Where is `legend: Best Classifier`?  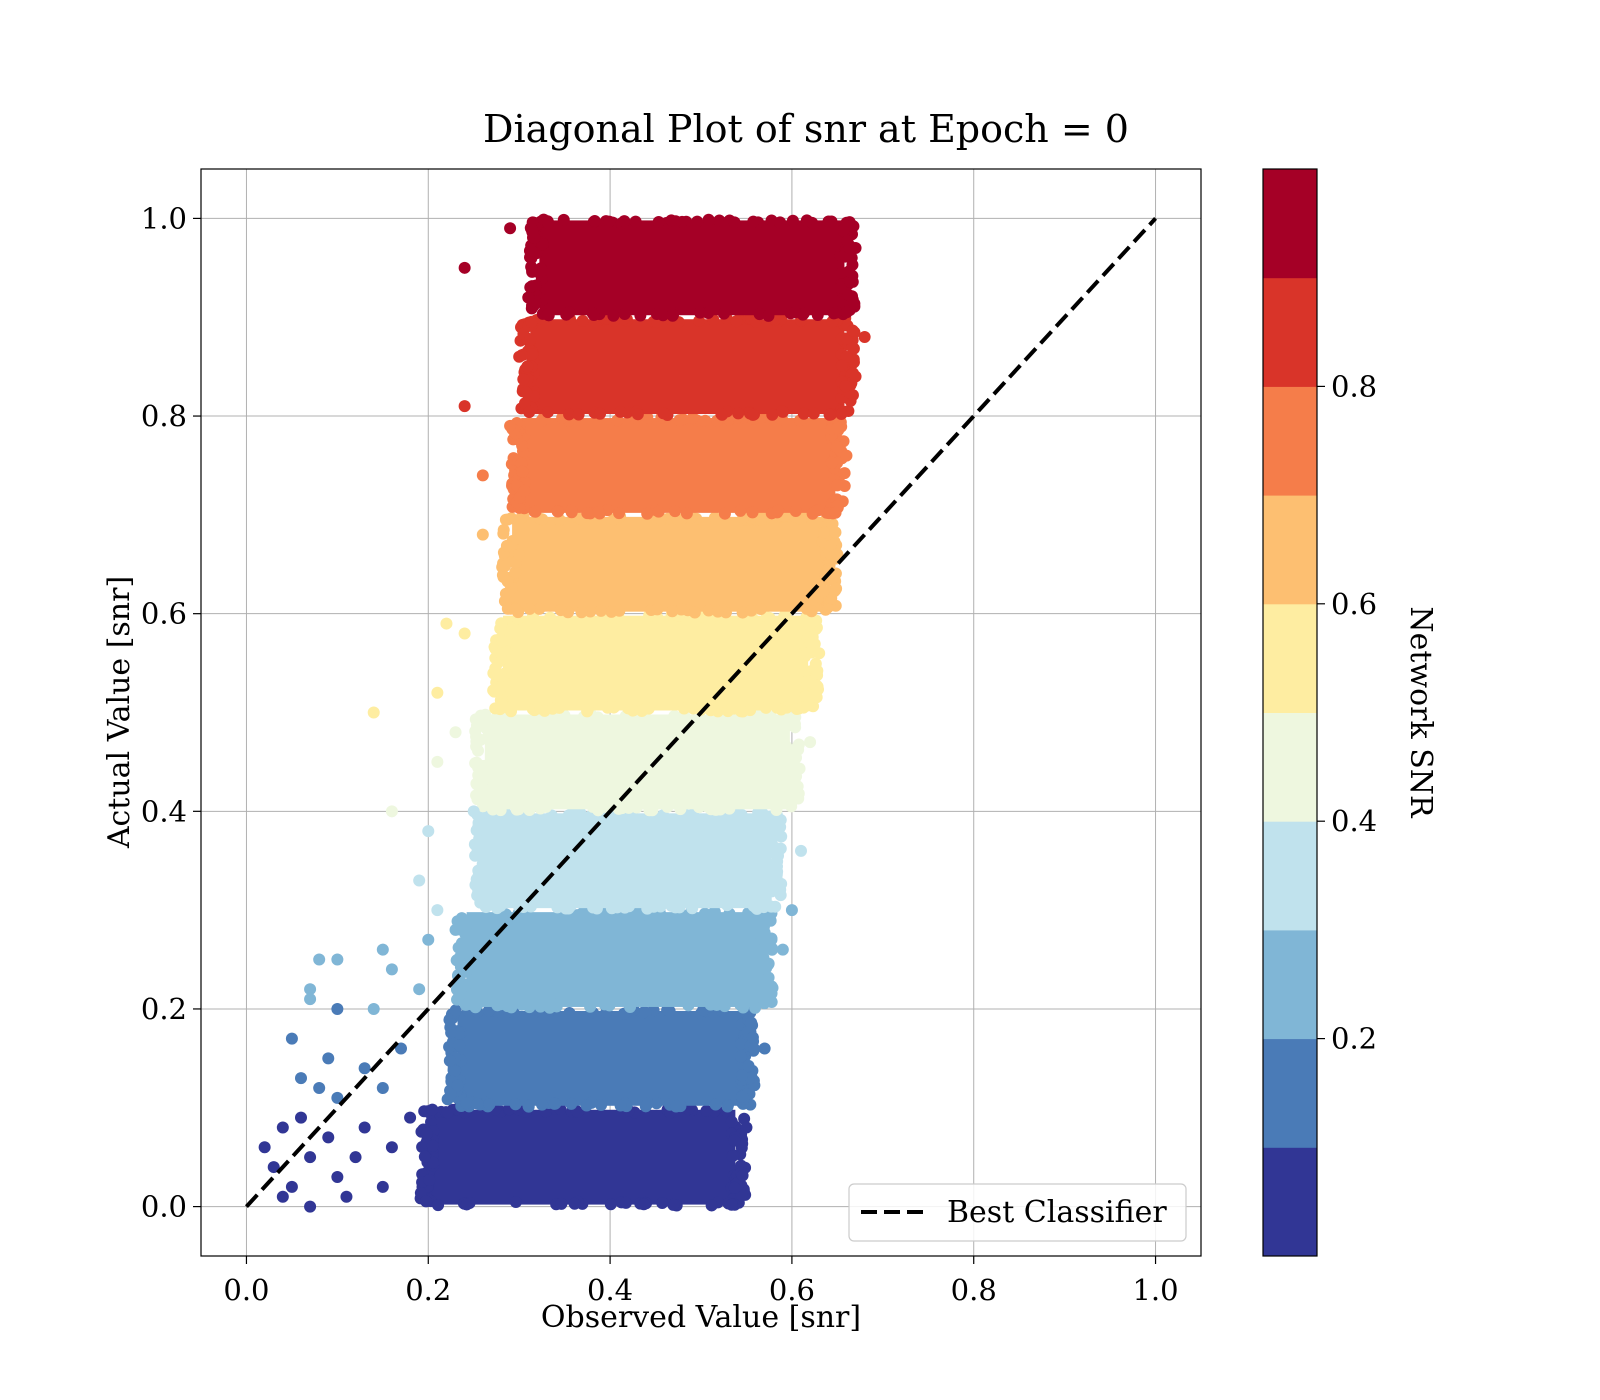
legend: Best Classifier is located at coordinates (1017, 1212).